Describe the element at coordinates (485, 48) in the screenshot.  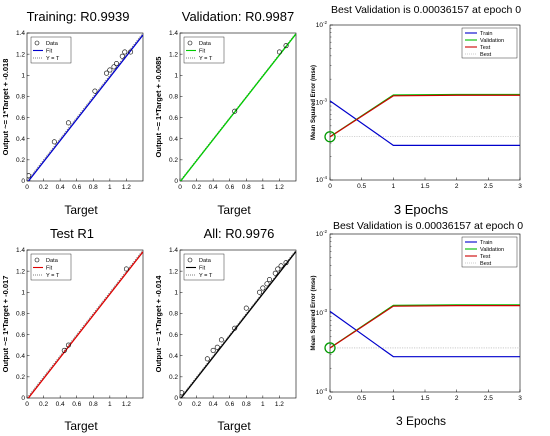
I see `legend-label: Test` at that location.